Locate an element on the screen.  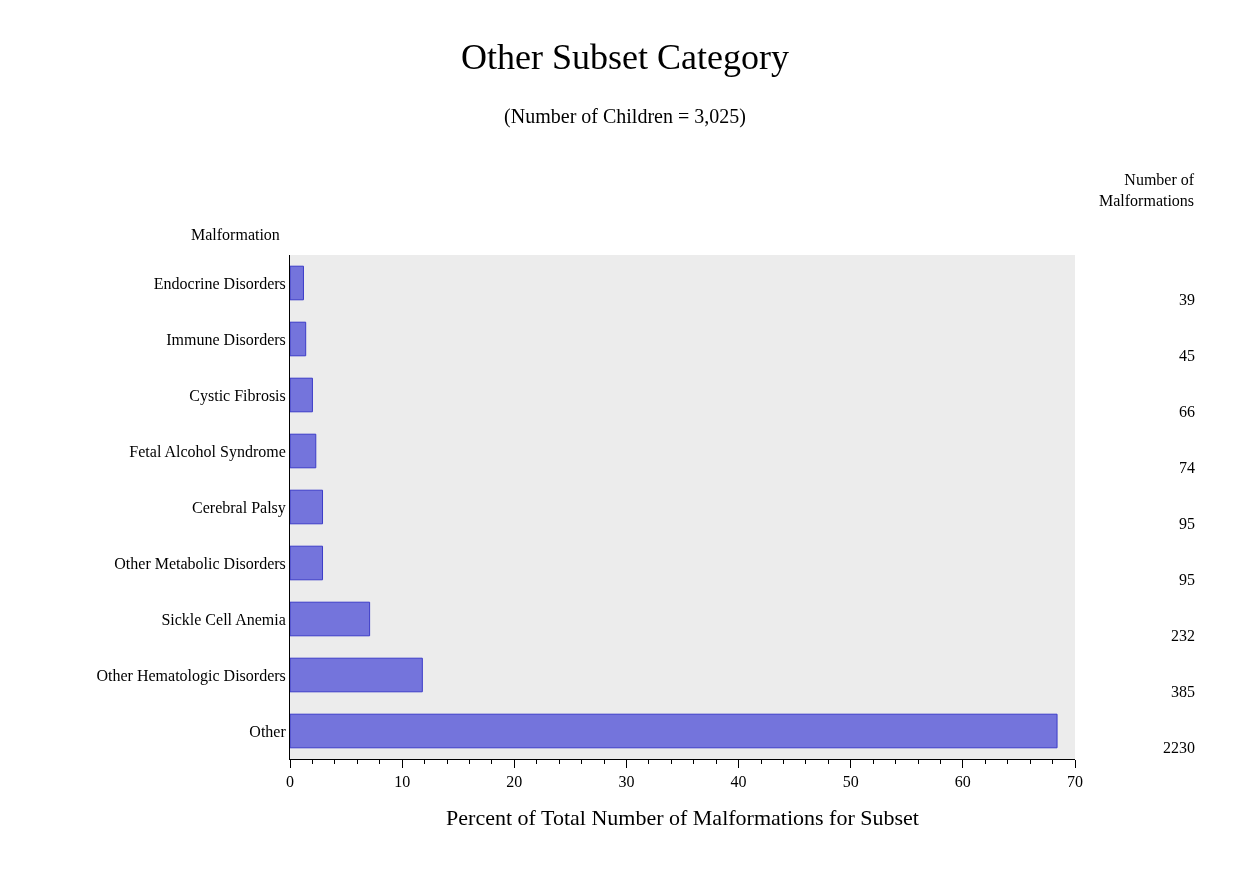
x-axis-title: Percent of Total Number of Malformations for Subset is located at coordinates (682, 818).